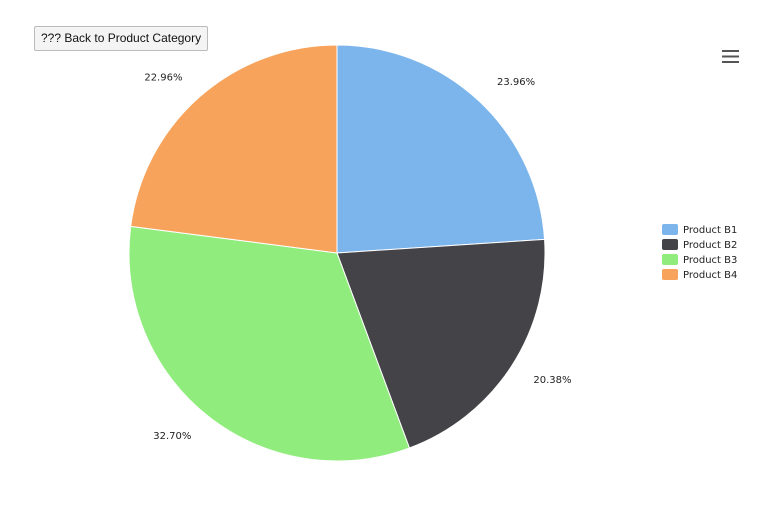 Image resolution: width=772 pixels, height=522 pixels. I want to click on legend-label: Product B3, so click(710, 260).